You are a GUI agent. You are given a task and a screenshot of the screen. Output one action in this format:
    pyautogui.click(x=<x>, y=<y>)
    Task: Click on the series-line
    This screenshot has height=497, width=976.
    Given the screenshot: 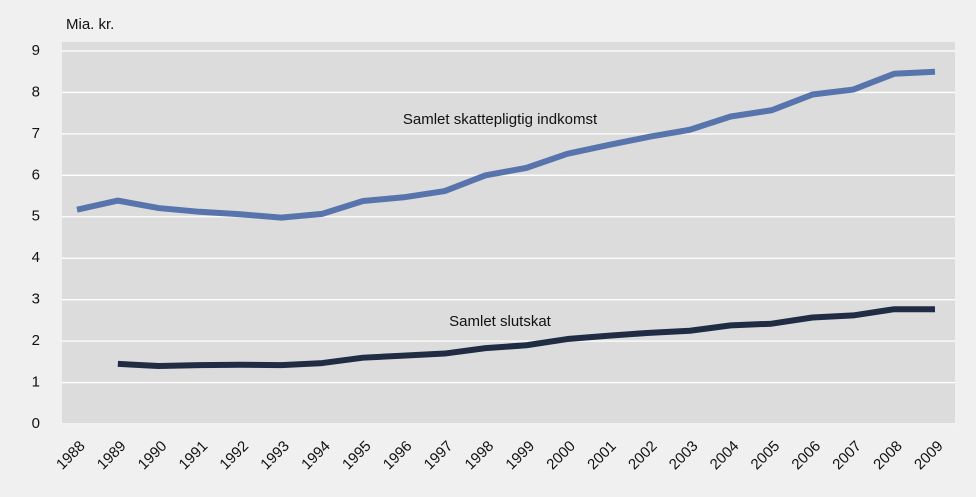 What is the action you would take?
    pyautogui.click(x=526, y=337)
    